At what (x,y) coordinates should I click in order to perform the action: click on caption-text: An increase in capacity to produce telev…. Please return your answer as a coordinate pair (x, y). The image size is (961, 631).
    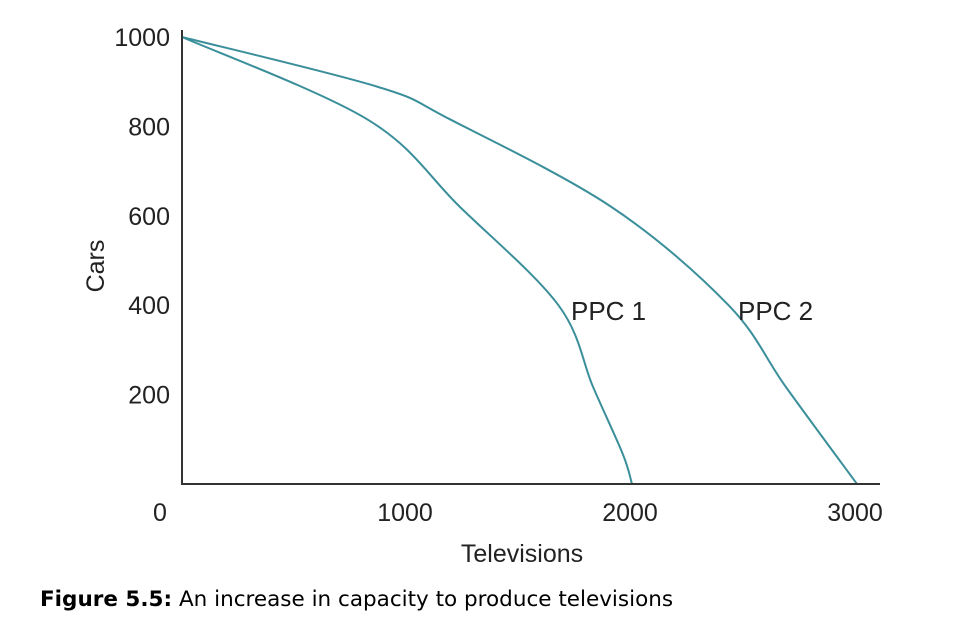
    Looking at the image, I should click on (423, 599).